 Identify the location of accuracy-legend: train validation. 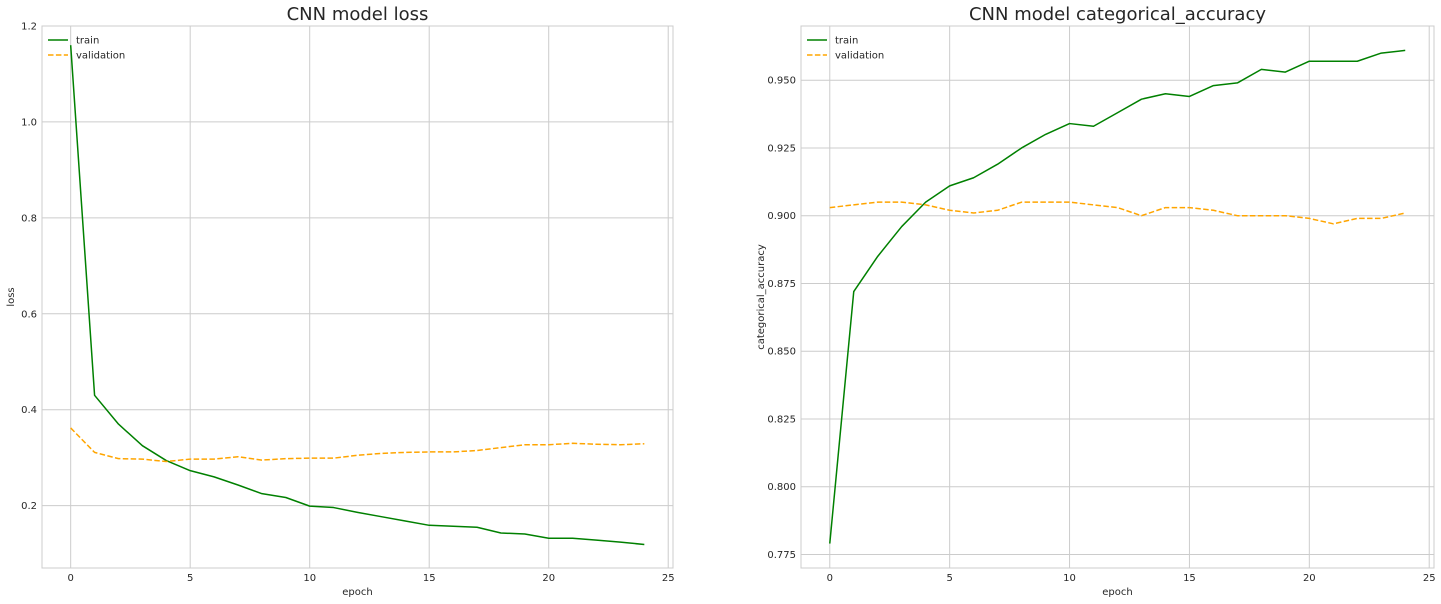
(845, 49).